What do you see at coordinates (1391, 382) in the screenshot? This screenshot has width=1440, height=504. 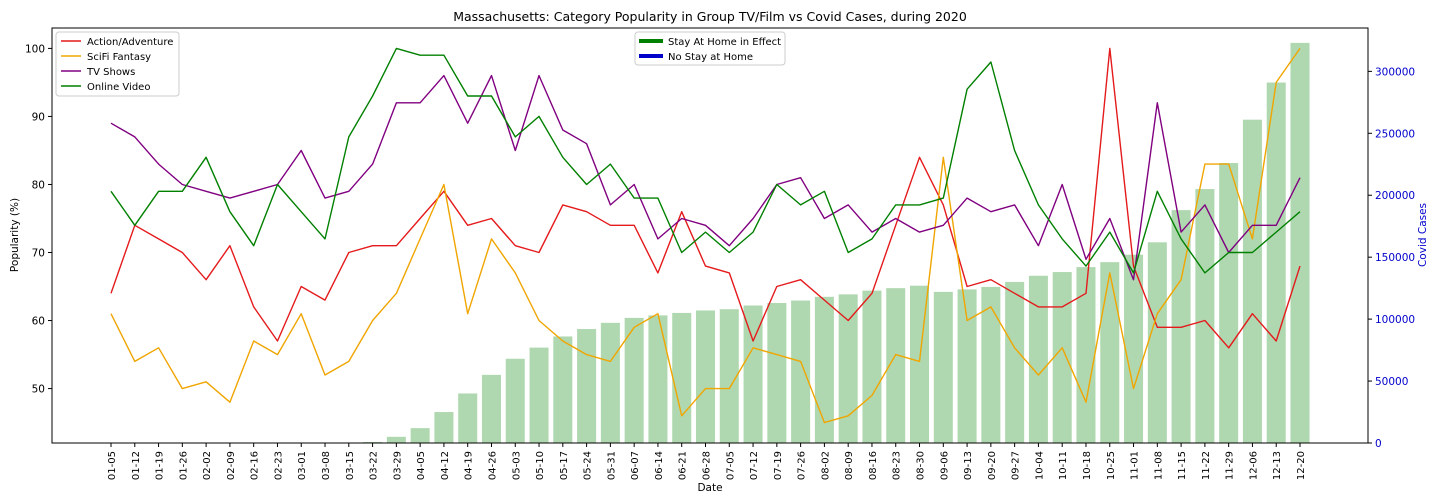 I see `y2-tick-label: 50000` at bounding box center [1391, 382].